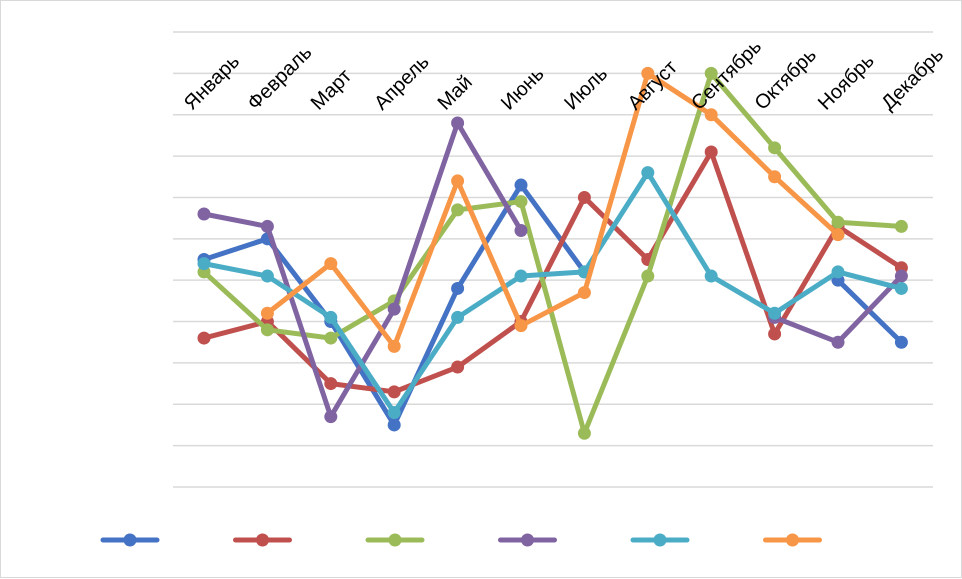 This screenshot has height=579, width=962. What do you see at coordinates (402, 83) in the screenshot?
I see `x-tick-label: Апрель` at bounding box center [402, 83].